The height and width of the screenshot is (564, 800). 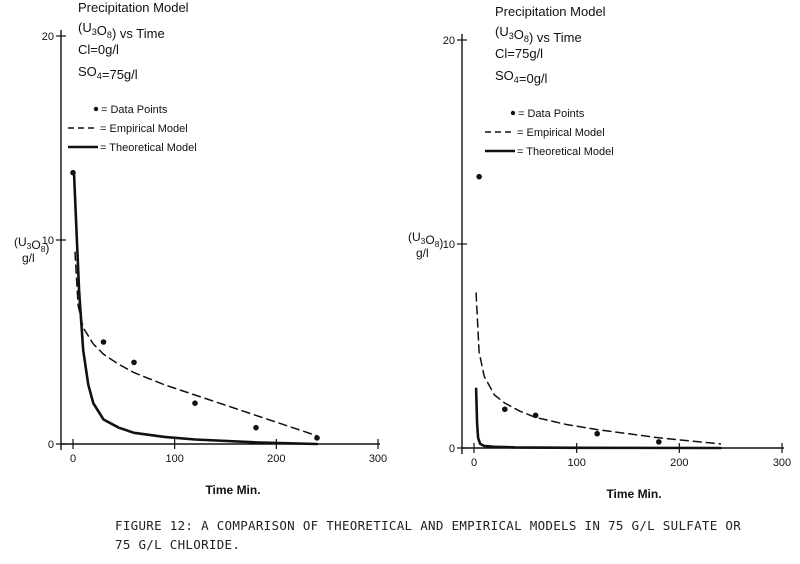 I want to click on chart-condition: Cl=75g/l, so click(x=519, y=53).